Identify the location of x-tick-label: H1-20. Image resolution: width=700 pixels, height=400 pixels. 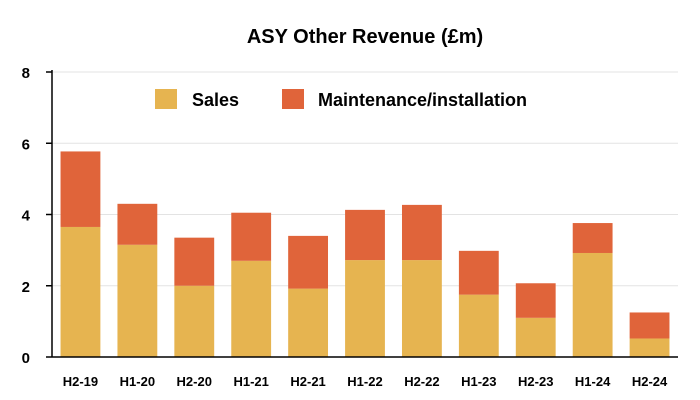
(137, 381).